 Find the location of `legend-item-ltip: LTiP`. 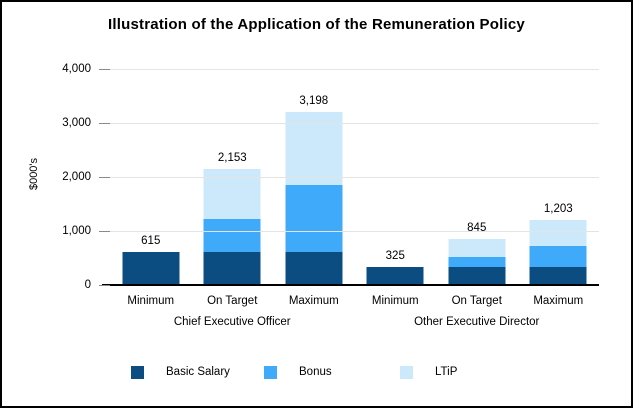

legend-item-ltip: LTiP is located at coordinates (428, 372).